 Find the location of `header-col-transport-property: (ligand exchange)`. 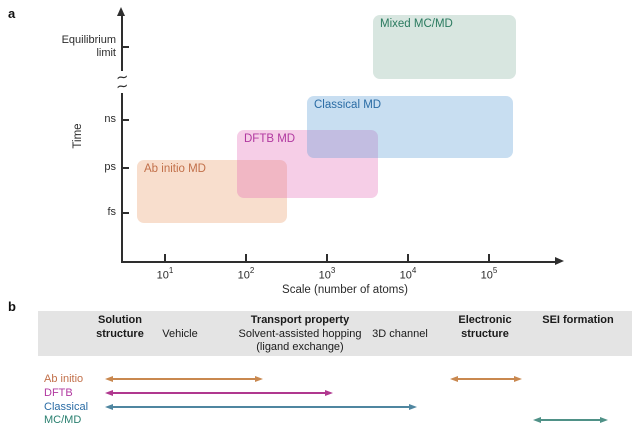

header-col-transport-property: (ligand exchange) is located at coordinates (300, 347).